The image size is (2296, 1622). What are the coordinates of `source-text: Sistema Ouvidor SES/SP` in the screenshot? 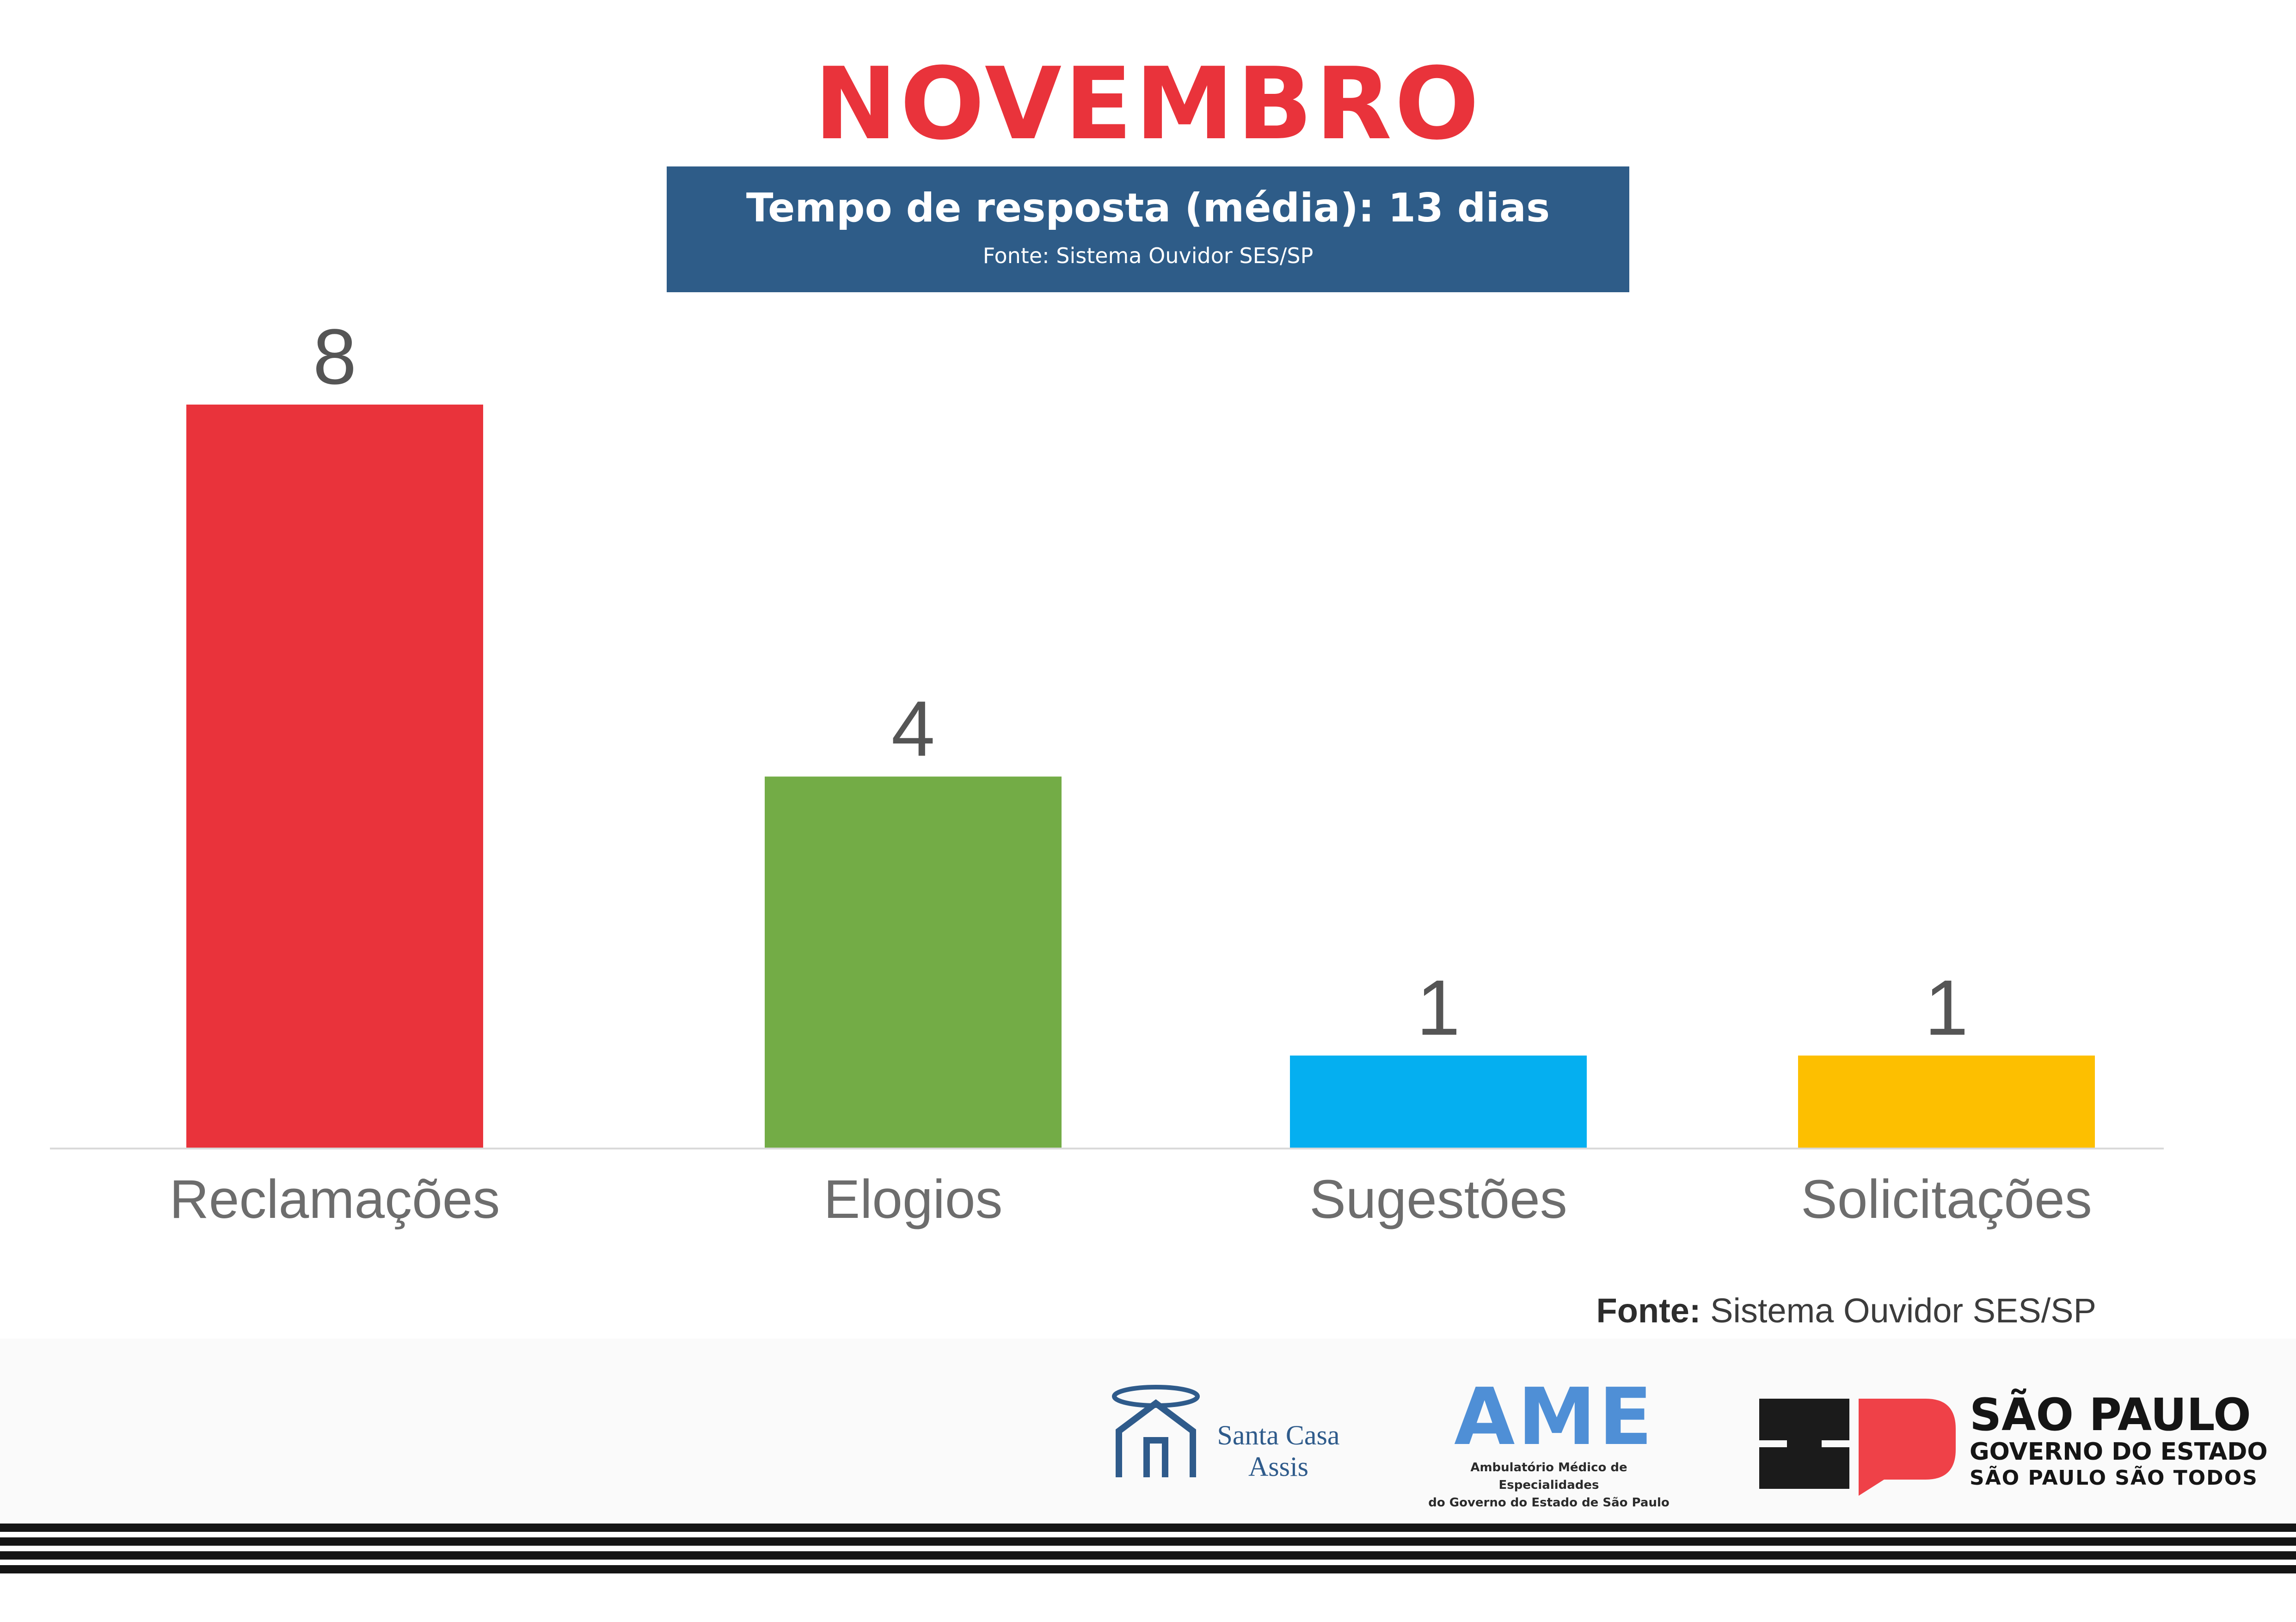 It's located at (1898, 1310).